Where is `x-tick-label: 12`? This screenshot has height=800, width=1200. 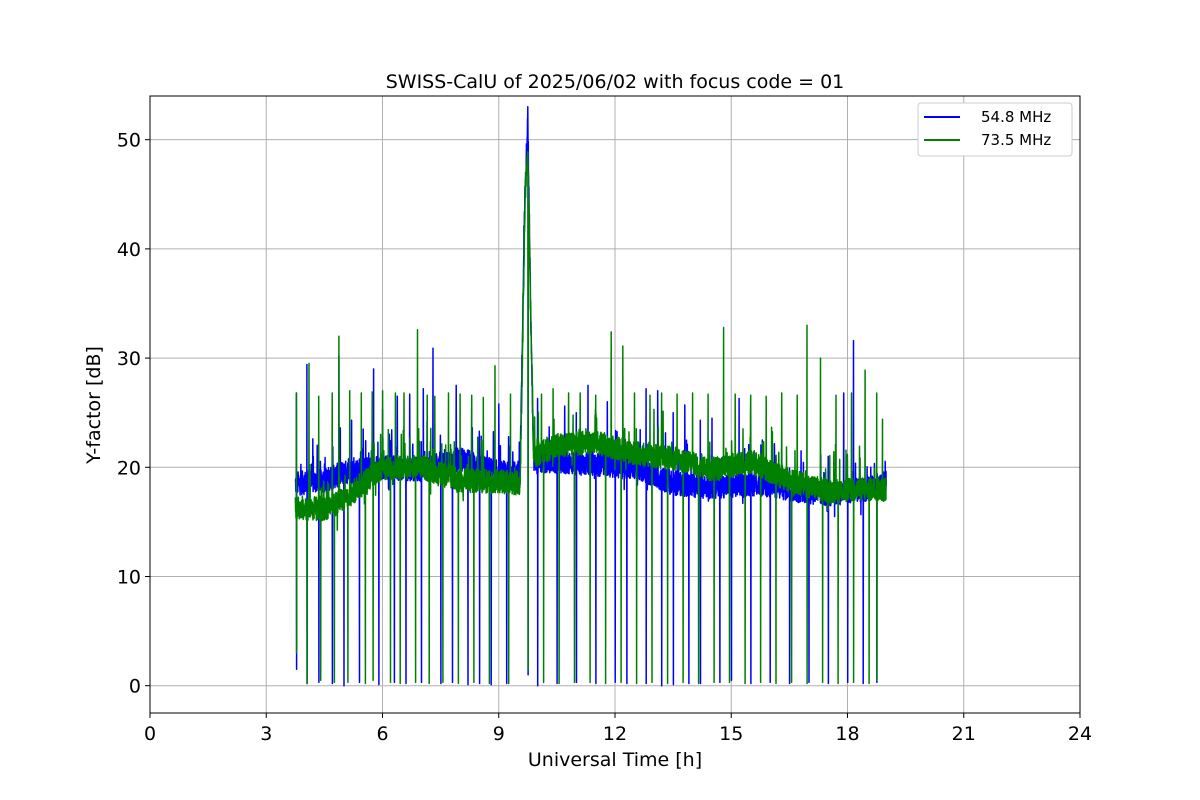
x-tick-label: 12 is located at coordinates (615, 734).